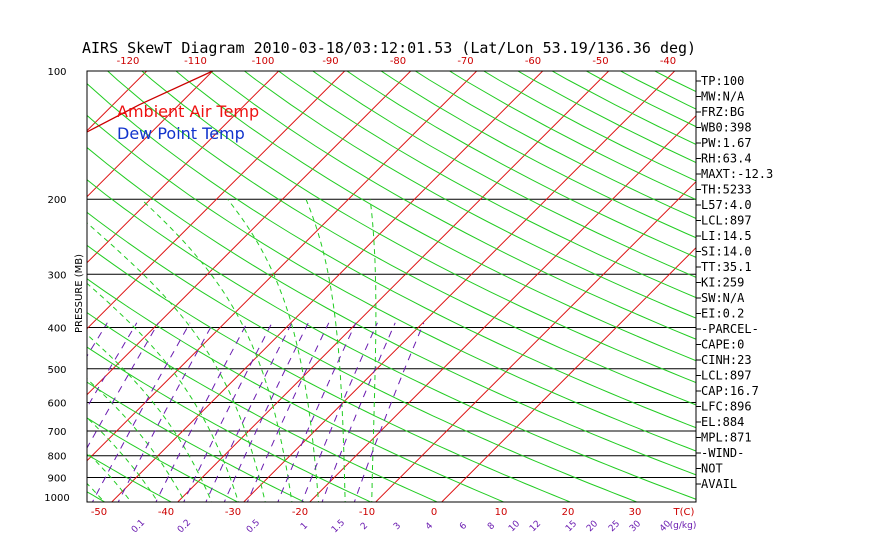 This screenshot has width=870, height=560. Describe the element at coordinates (723, 97) in the screenshot. I see `stat-line: MW:N/A` at that location.